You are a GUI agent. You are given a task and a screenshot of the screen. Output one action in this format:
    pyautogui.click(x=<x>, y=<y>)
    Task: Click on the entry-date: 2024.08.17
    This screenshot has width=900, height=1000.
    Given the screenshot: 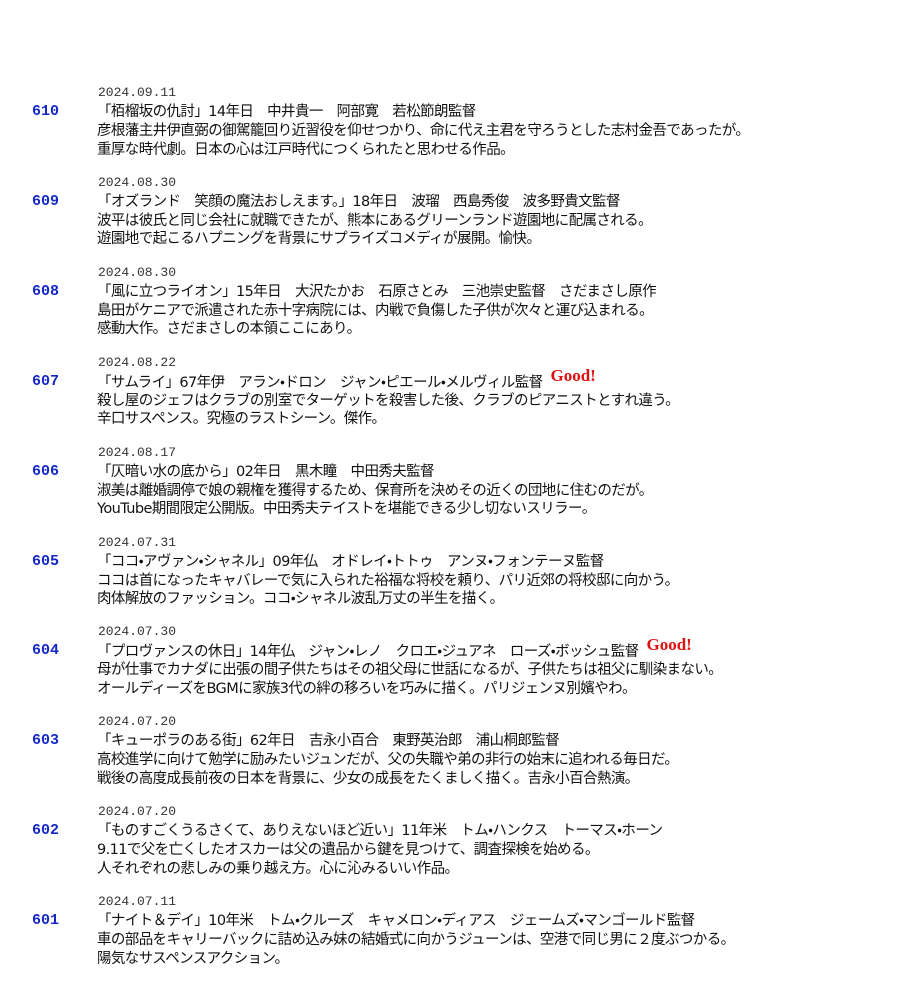 What is the action you would take?
    pyautogui.click(x=137, y=452)
    